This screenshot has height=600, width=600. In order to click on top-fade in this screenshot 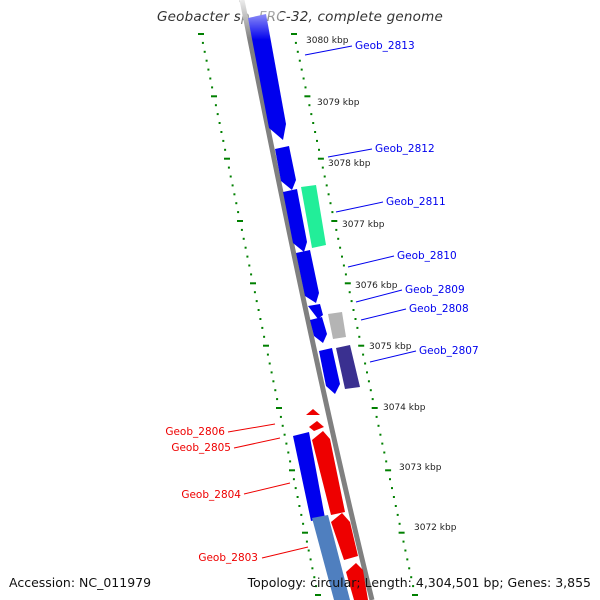, I will do `click(260, 20)`.